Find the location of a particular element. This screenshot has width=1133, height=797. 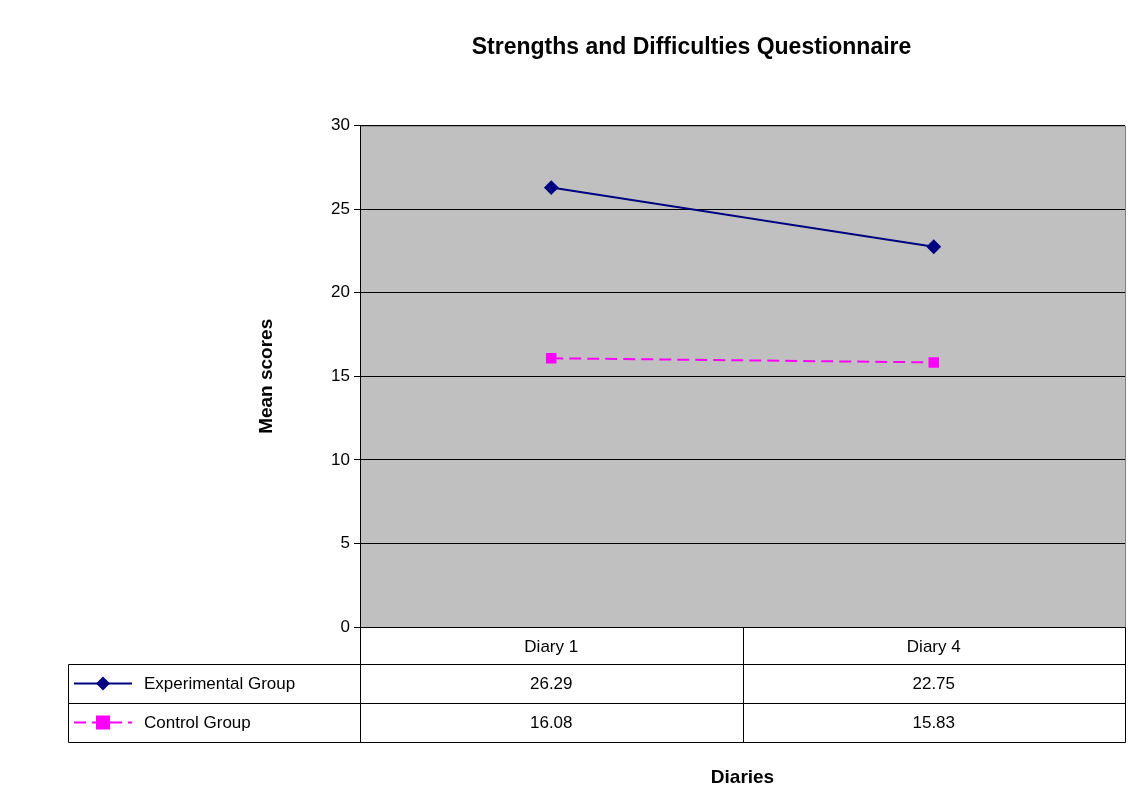

y-tick-label: 0 is located at coordinates (345, 626).